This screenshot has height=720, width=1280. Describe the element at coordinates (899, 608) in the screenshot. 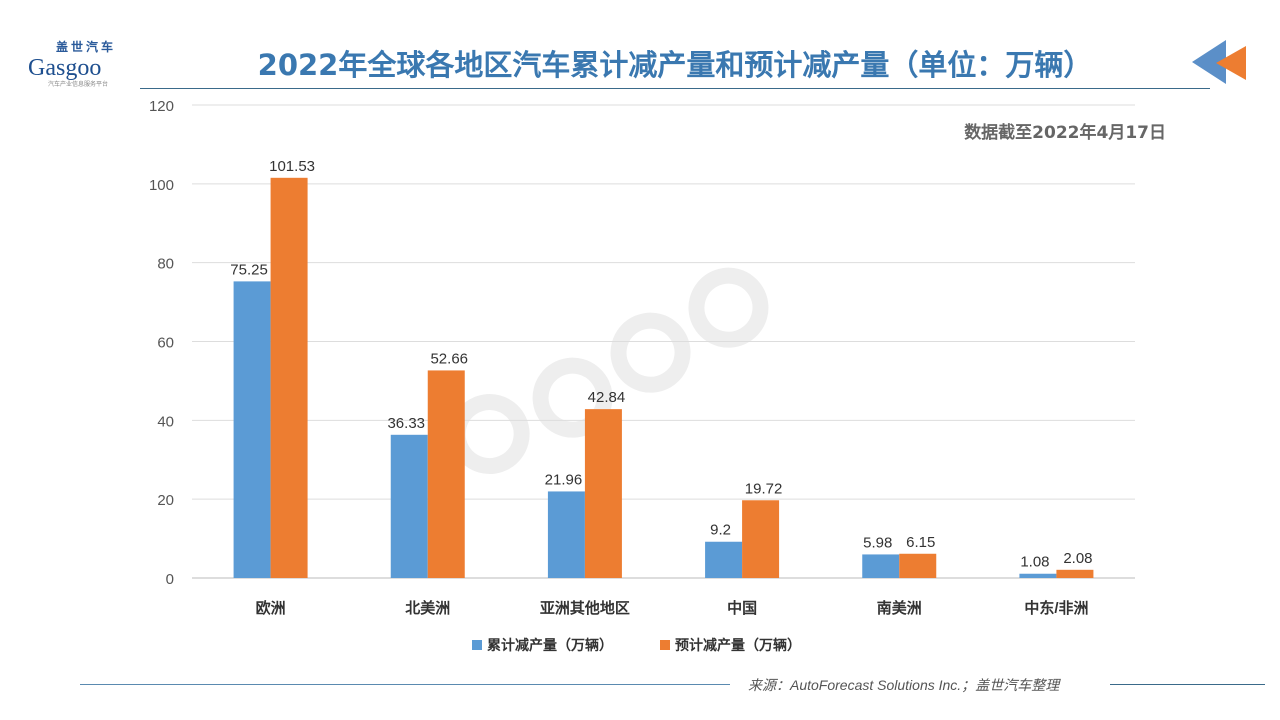

I see `x-tick-label: 南美洲` at that location.